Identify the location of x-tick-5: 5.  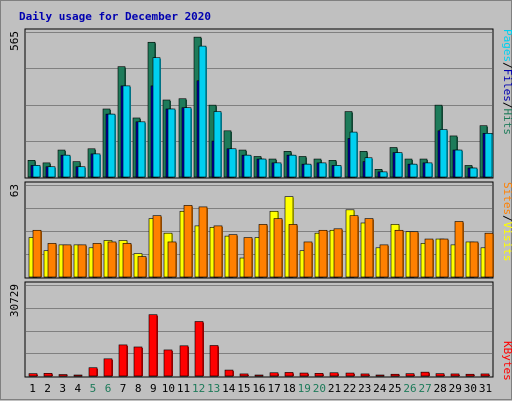
(93, 388).